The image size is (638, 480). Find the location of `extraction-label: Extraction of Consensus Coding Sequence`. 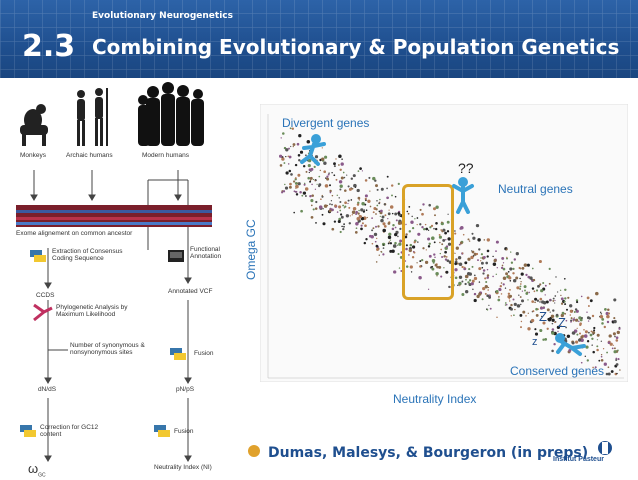

extraction-label: Extraction of Consensus Coding Sequence is located at coordinates (87, 255).